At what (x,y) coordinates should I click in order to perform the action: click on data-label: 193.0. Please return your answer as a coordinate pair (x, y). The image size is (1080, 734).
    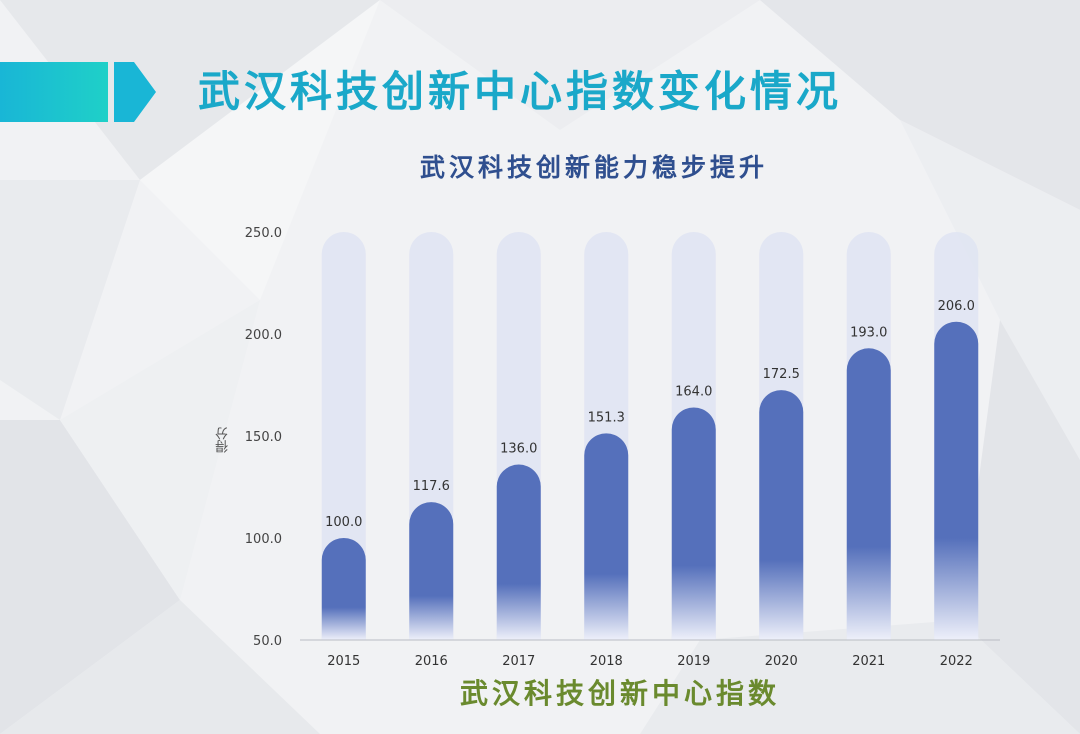
    Looking at the image, I should click on (868, 332).